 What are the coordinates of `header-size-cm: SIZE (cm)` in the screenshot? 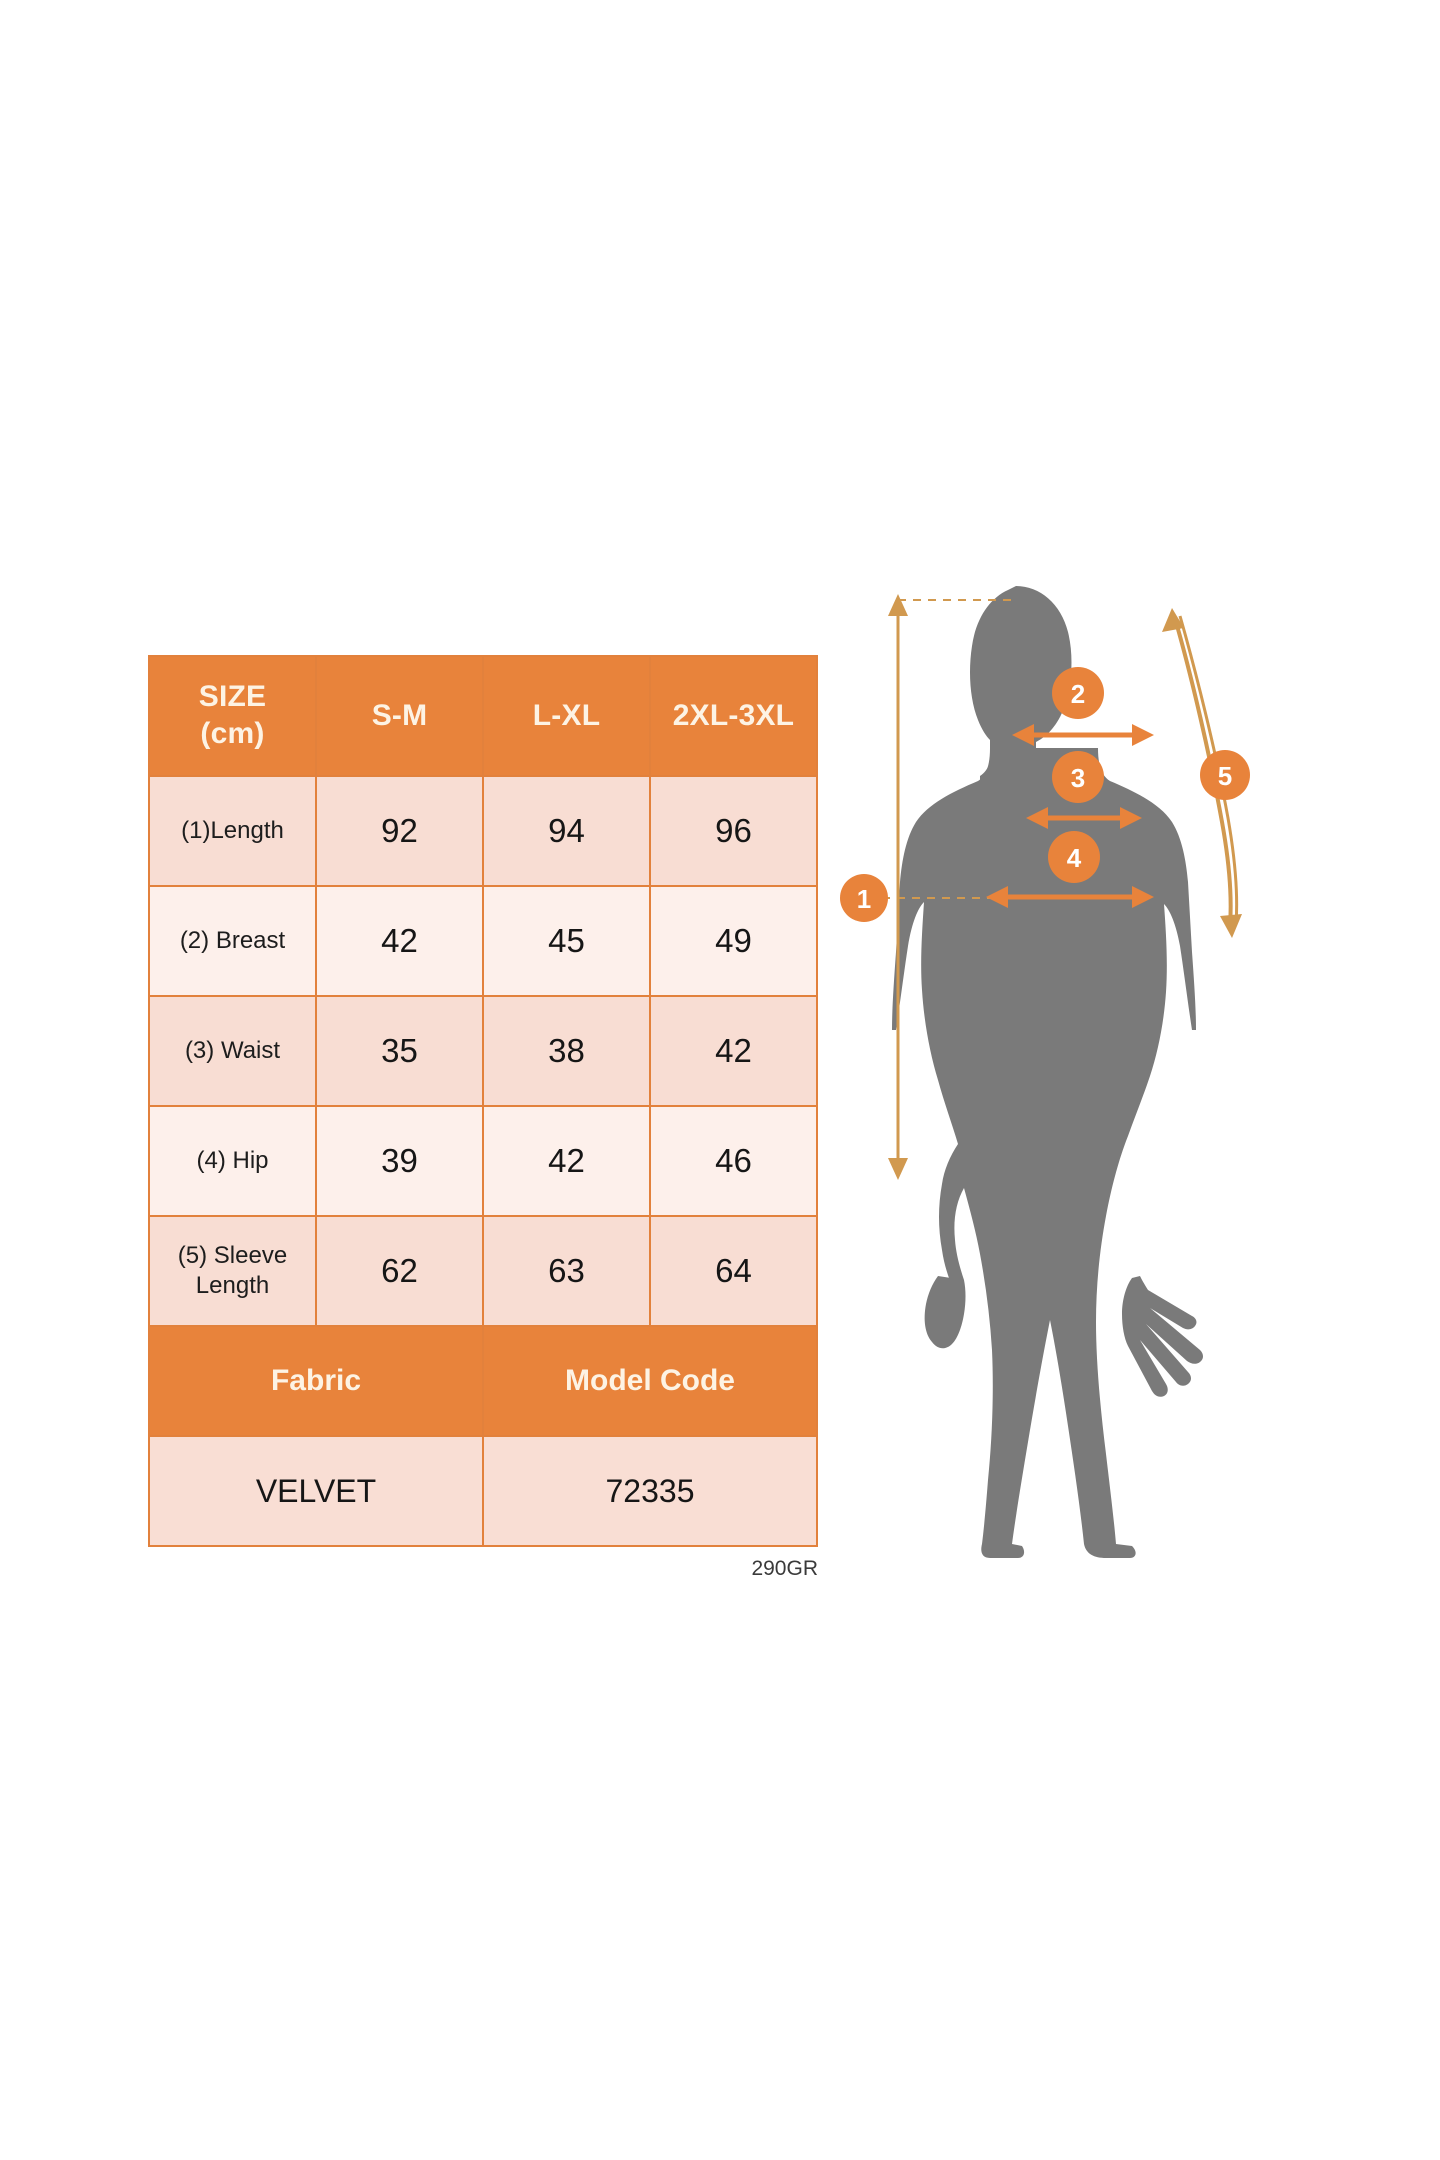 It's located at (232, 716).